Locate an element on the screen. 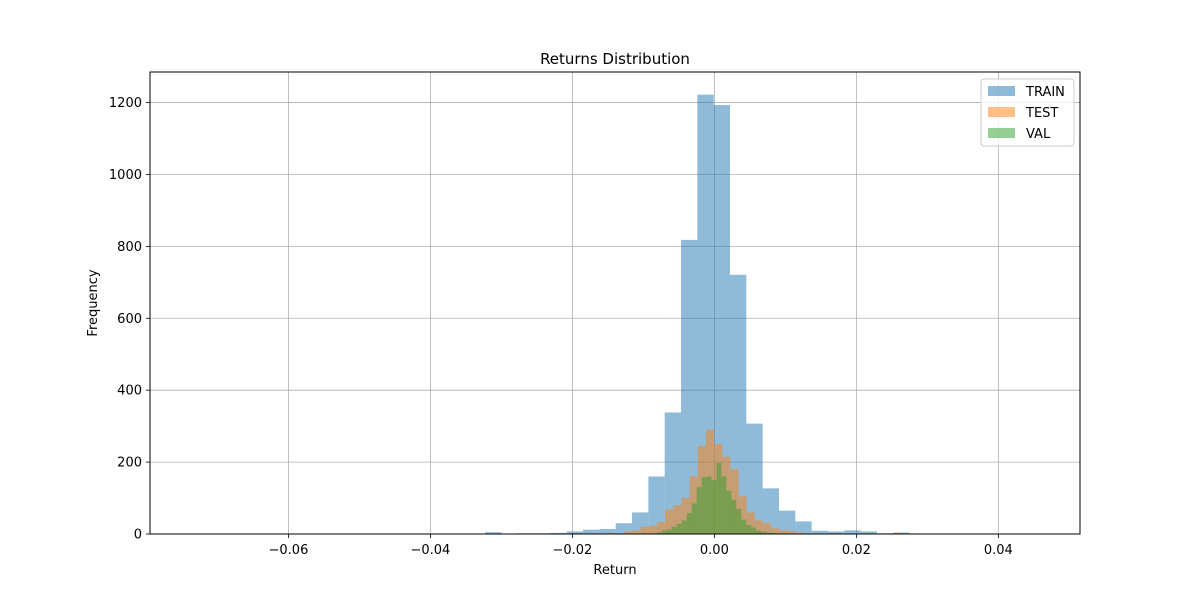  legend: TRAIN TEST VAL is located at coordinates (1027, 112).